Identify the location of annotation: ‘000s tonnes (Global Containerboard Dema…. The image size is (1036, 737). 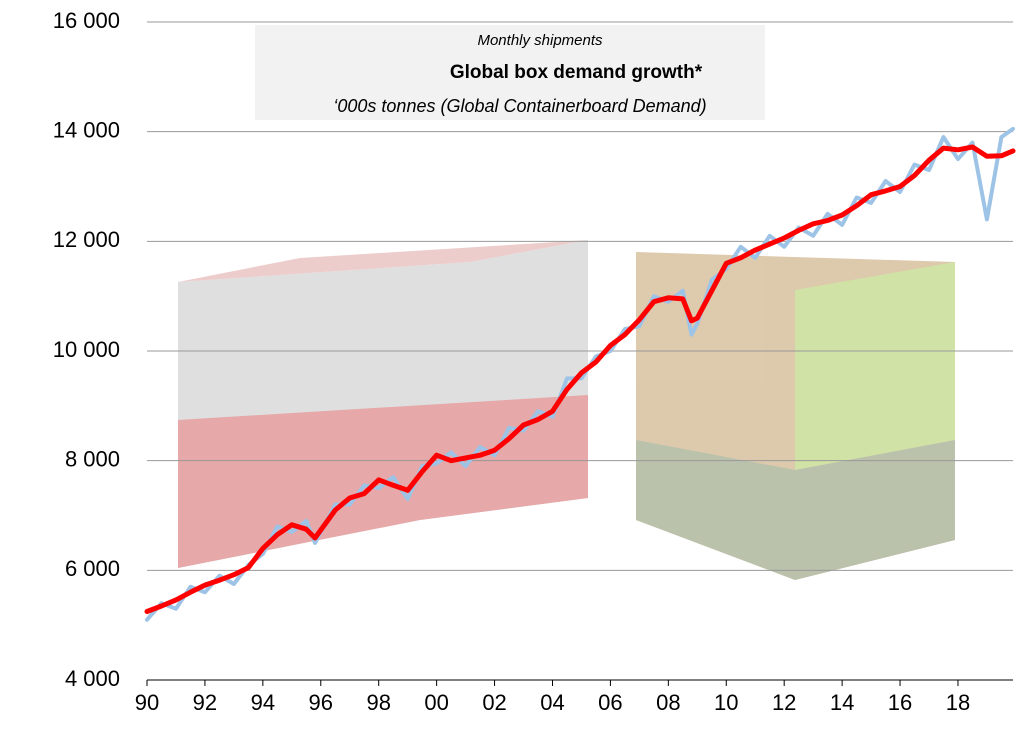
(519, 106).